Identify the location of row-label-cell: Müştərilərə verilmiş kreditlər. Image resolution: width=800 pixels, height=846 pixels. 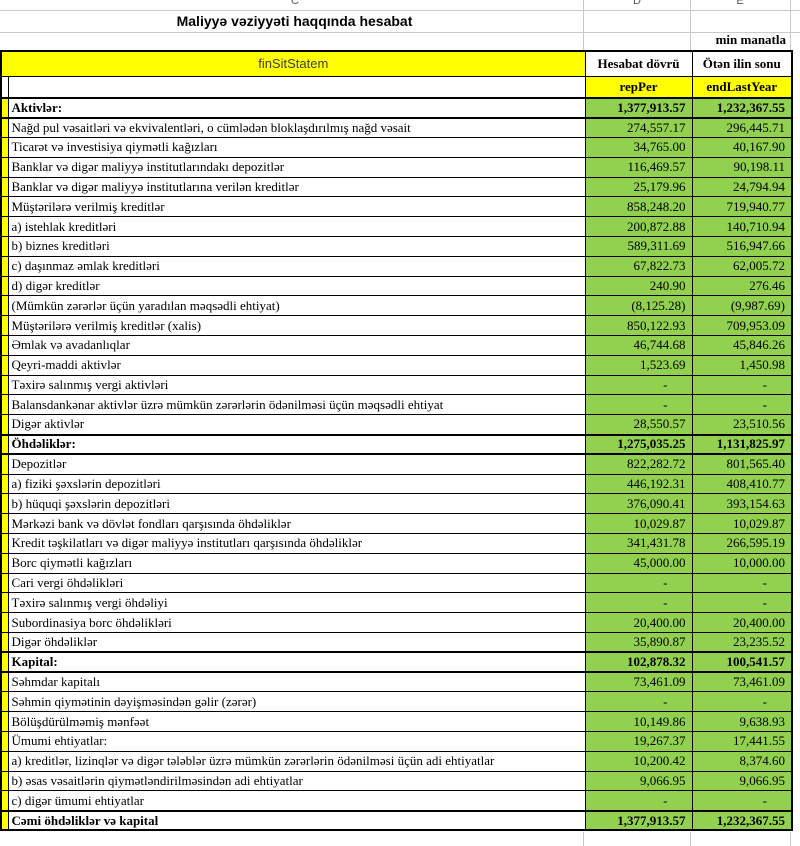
(296, 207).